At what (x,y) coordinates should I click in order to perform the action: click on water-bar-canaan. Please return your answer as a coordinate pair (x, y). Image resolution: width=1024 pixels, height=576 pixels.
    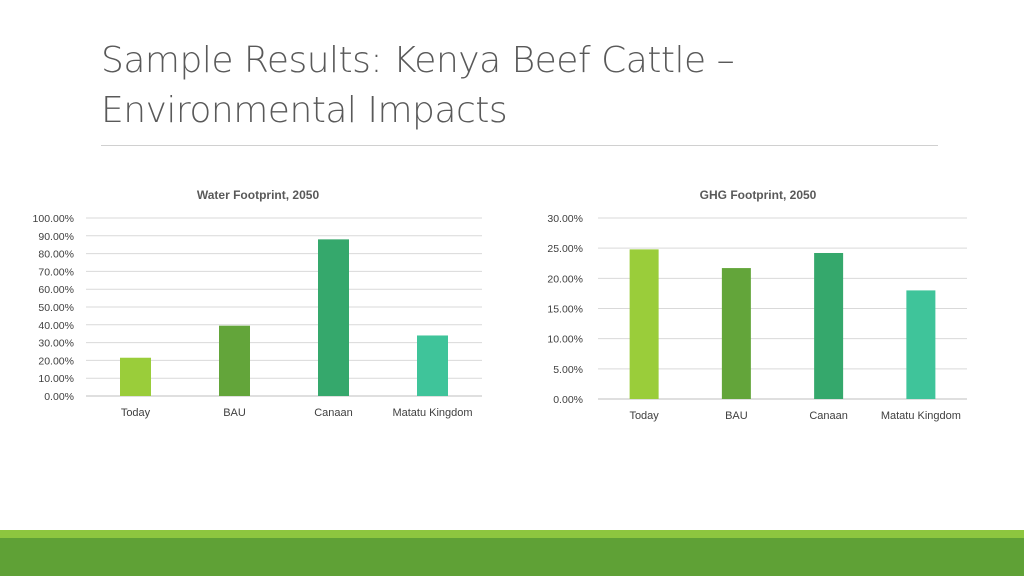
    Looking at the image, I should click on (333, 317).